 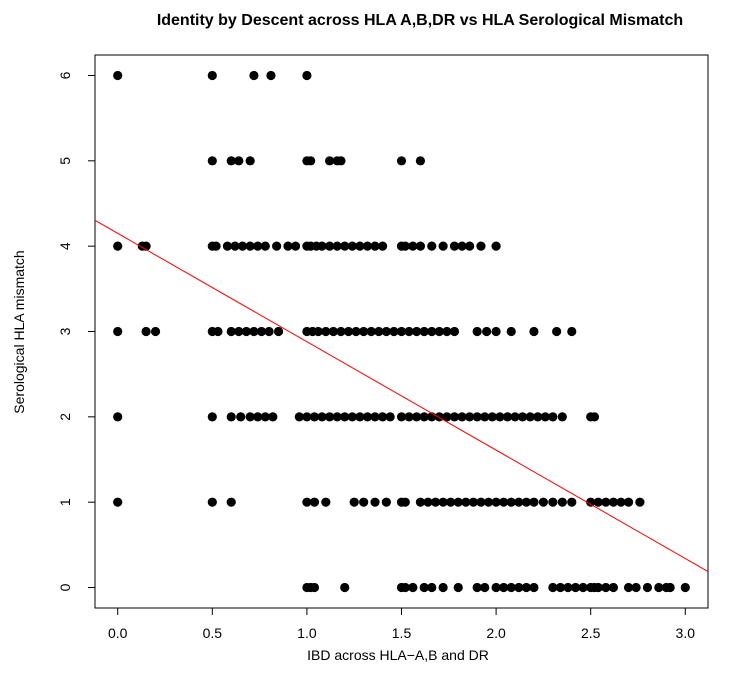 I want to click on y-tick-label: 6, so click(x=65, y=75).